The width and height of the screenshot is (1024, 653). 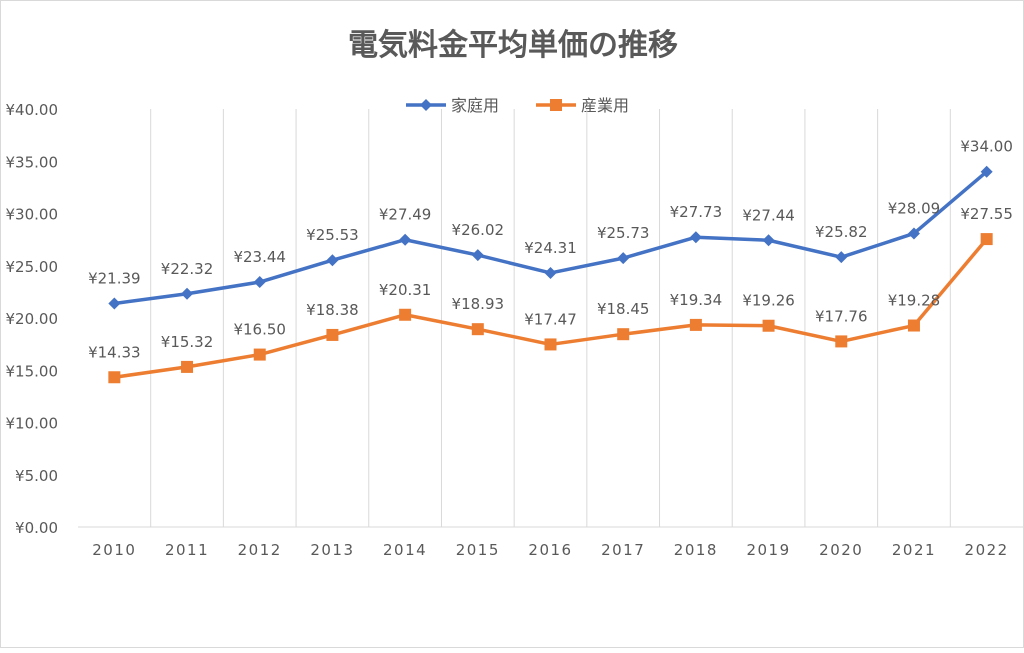 What do you see at coordinates (478, 230) in the screenshot?
I see `data-label: ¥26.02` at bounding box center [478, 230].